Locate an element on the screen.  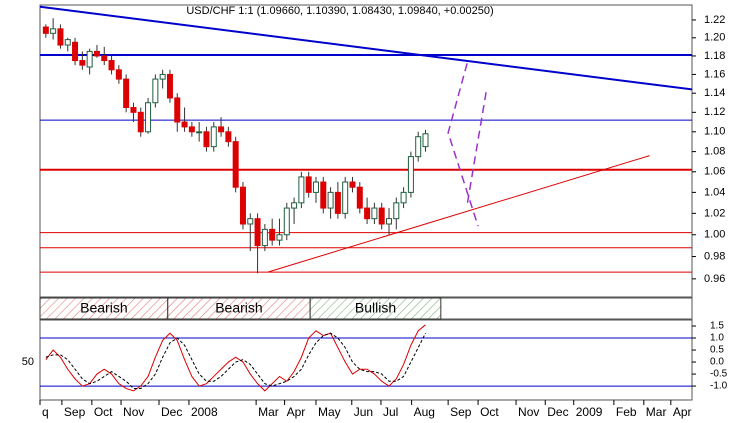
y-tick-label: 1.18 is located at coordinates (714, 56).